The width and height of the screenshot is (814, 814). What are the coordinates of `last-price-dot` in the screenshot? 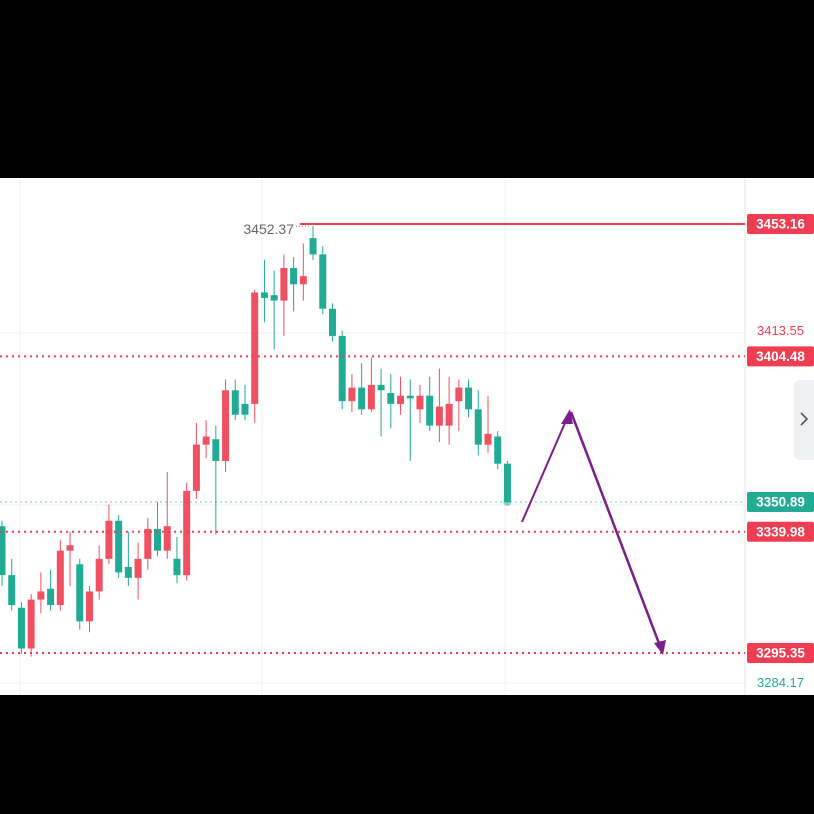 It's located at (507, 502).